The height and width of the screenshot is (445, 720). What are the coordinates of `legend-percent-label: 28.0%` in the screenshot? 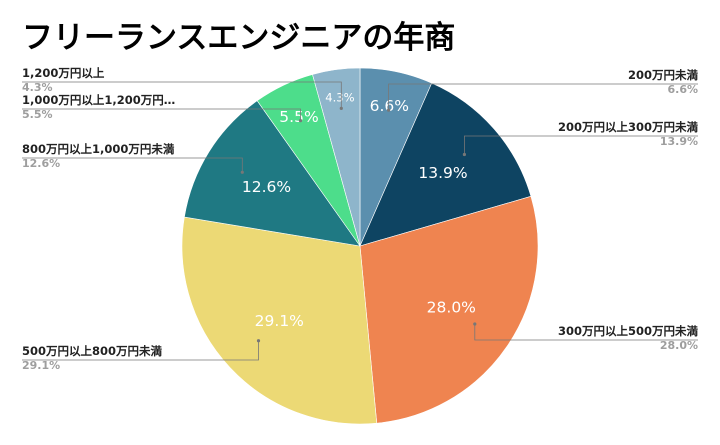 It's located at (679, 345).